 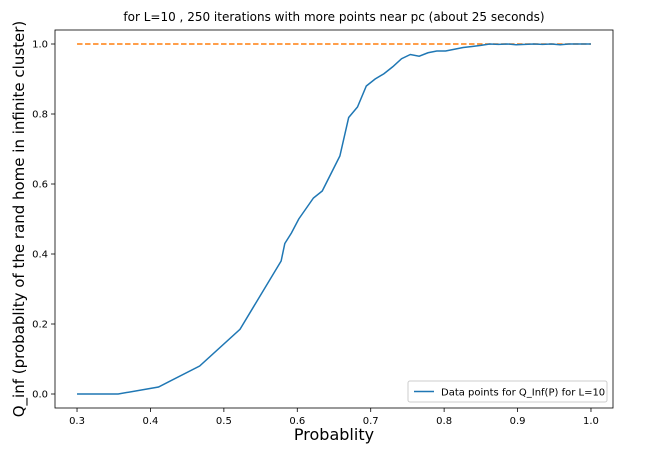 I want to click on legend: Data points for Q_Inf(P) for L=10, so click(x=507, y=391).